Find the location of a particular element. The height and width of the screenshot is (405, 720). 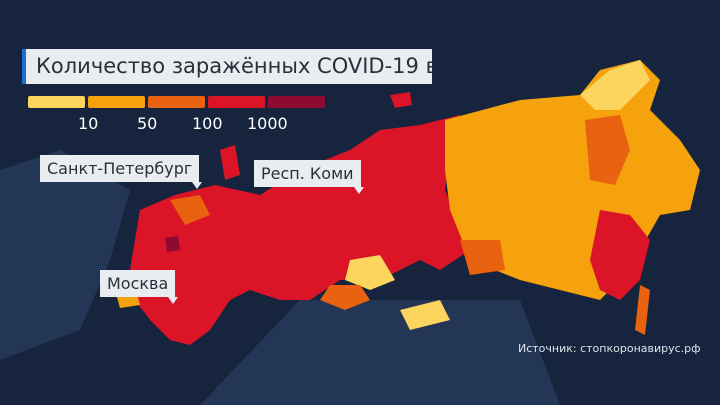

legend-swatch-darkorange is located at coordinates (176, 102).